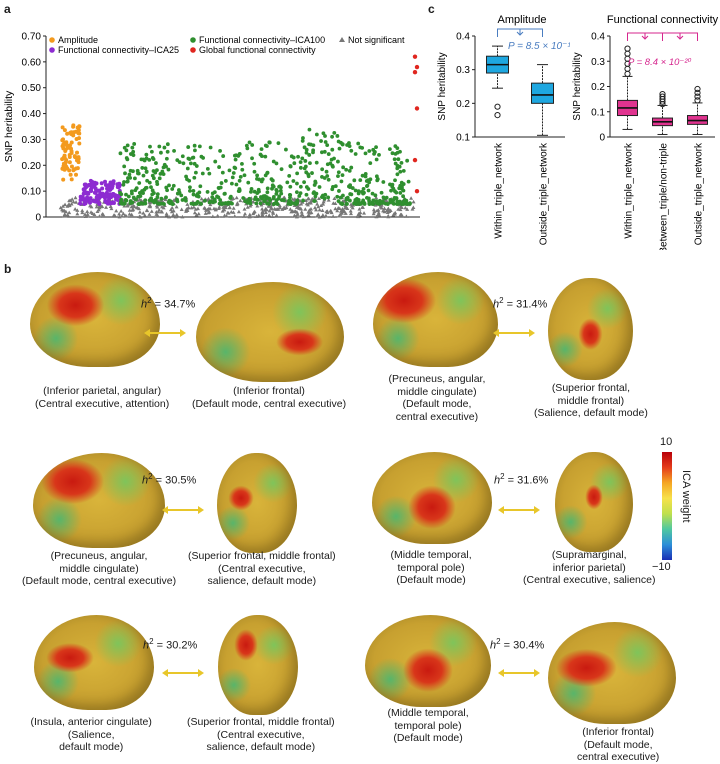  Describe the element at coordinates (514, 333) in the screenshot. I see `double-arrow` at that location.